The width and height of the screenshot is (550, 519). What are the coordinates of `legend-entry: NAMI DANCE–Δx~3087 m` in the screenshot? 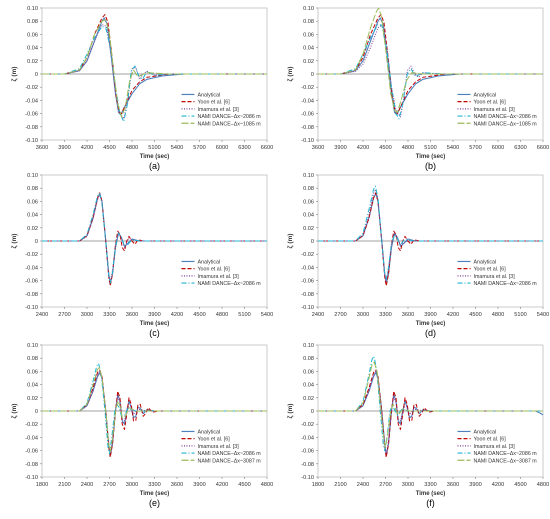 It's located at (506, 461).